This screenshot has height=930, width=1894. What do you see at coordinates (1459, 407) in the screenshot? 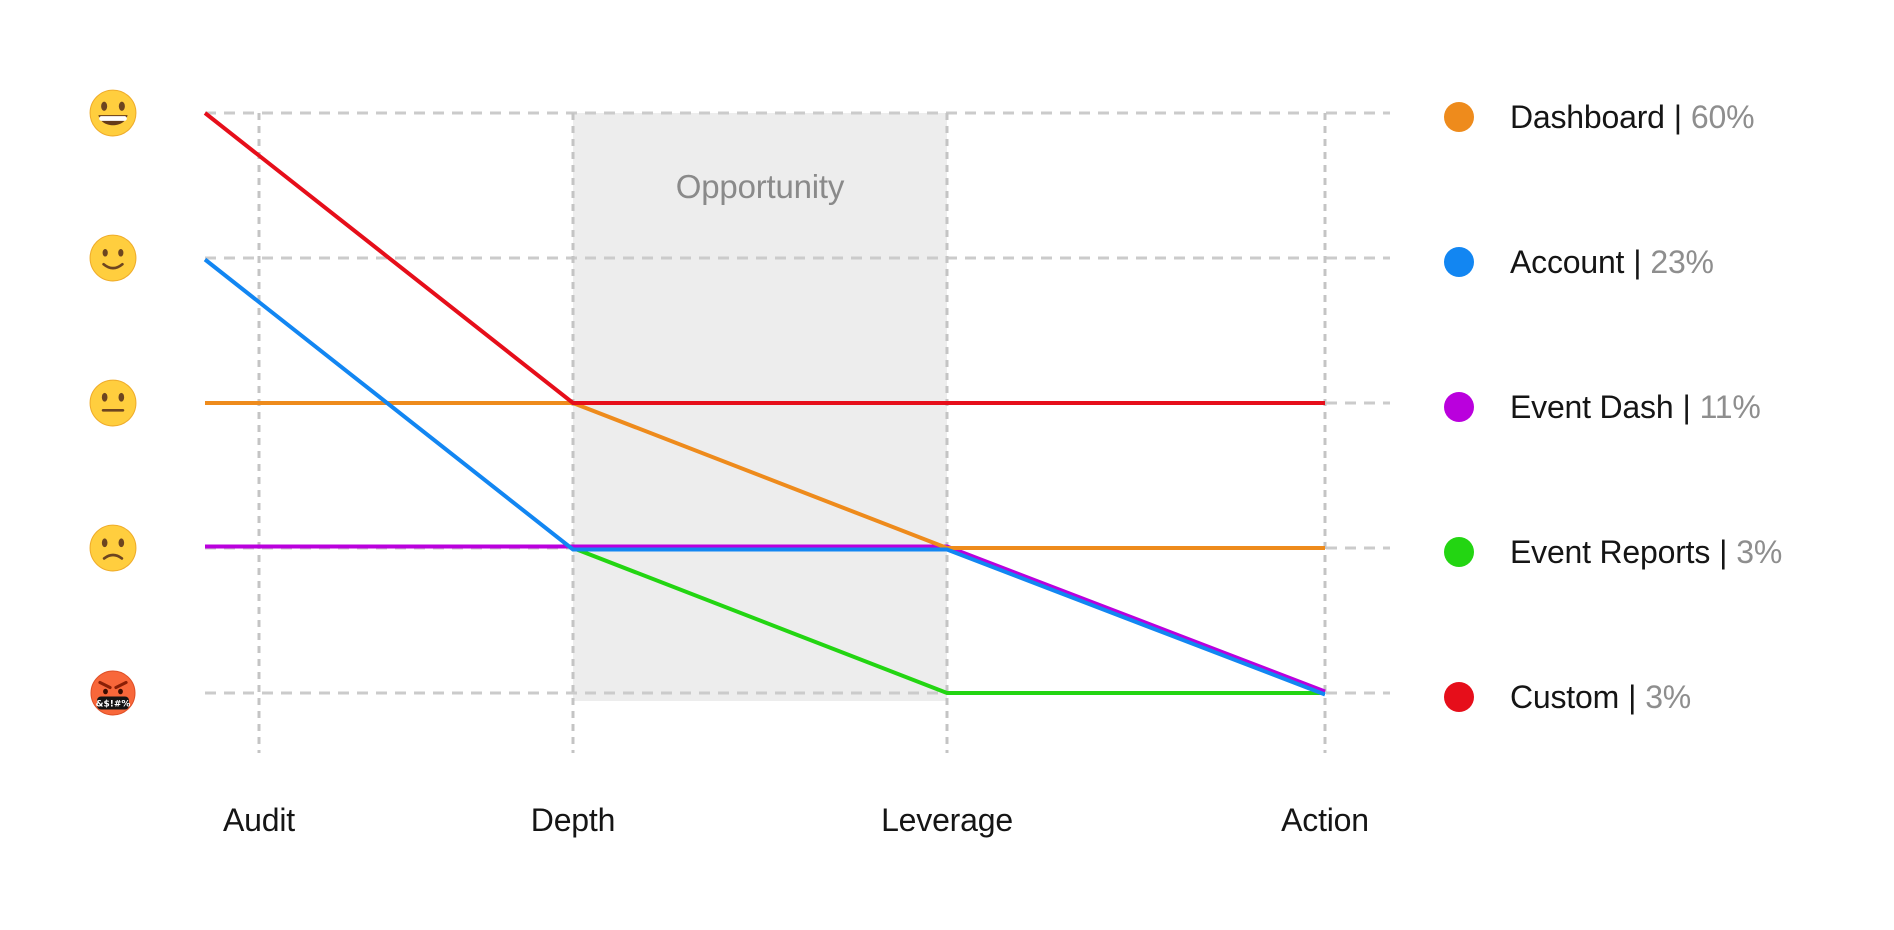
I see `legend-dot-event-dash` at bounding box center [1459, 407].